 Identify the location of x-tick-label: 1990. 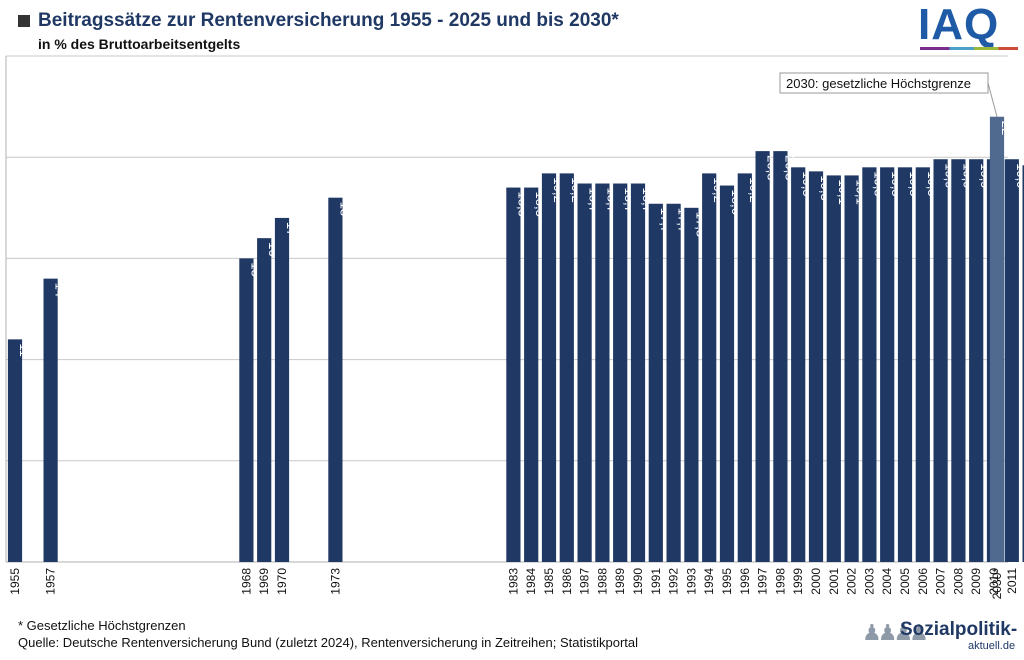
(638, 581).